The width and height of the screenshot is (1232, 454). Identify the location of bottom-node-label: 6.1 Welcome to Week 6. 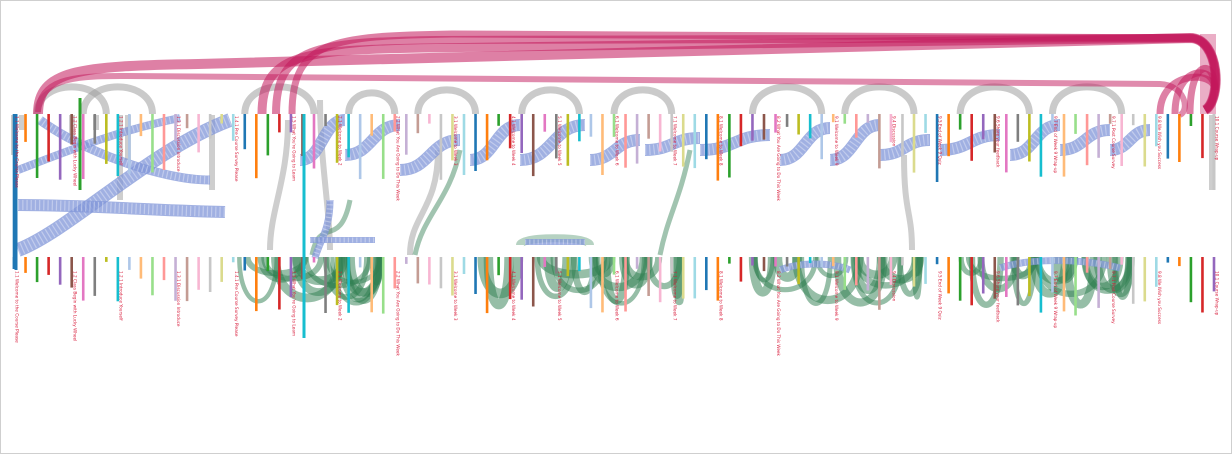
(617, 296).